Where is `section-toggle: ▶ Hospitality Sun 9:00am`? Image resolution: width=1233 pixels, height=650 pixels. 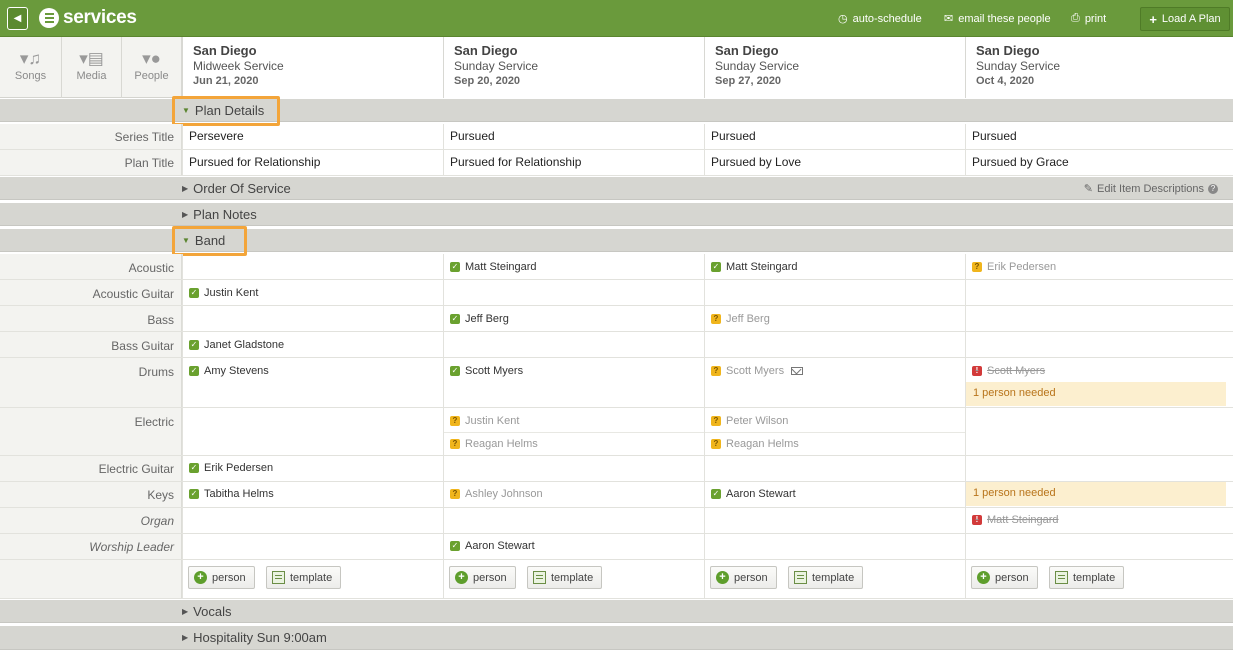
section-toggle: ▶ Hospitality Sun 9:00am is located at coordinates (254, 637).